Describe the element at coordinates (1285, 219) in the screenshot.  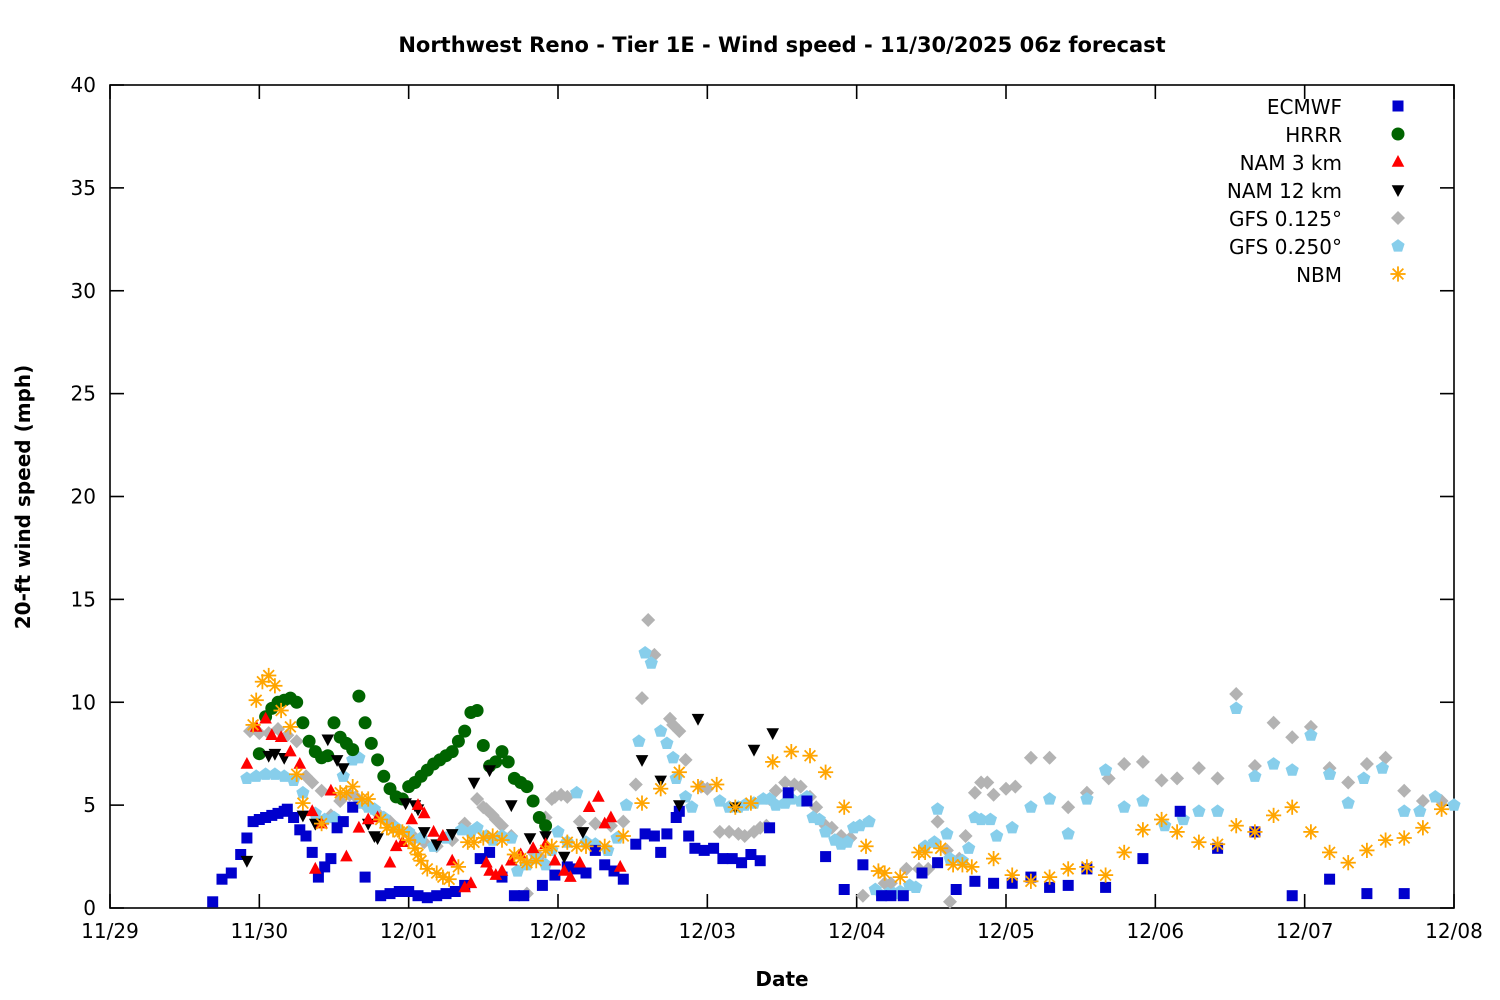
I see `legend-label: GFS 0.125°` at that location.